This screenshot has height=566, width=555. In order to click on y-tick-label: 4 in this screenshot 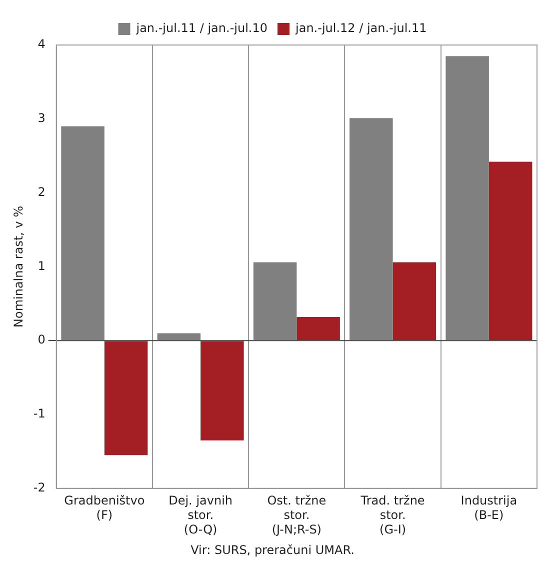, I will do `click(42, 44)`.